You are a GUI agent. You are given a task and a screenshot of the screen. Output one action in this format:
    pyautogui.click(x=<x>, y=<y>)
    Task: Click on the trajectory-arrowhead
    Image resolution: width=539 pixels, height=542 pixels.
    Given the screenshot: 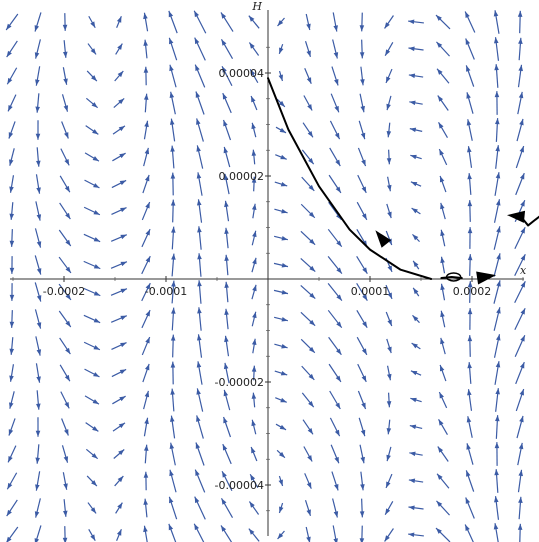 What is the action you would take?
    pyautogui.click(x=486, y=278)
    